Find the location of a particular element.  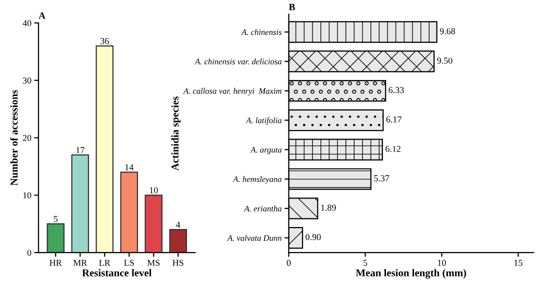

x-tick-label: MR is located at coordinates (80, 263).